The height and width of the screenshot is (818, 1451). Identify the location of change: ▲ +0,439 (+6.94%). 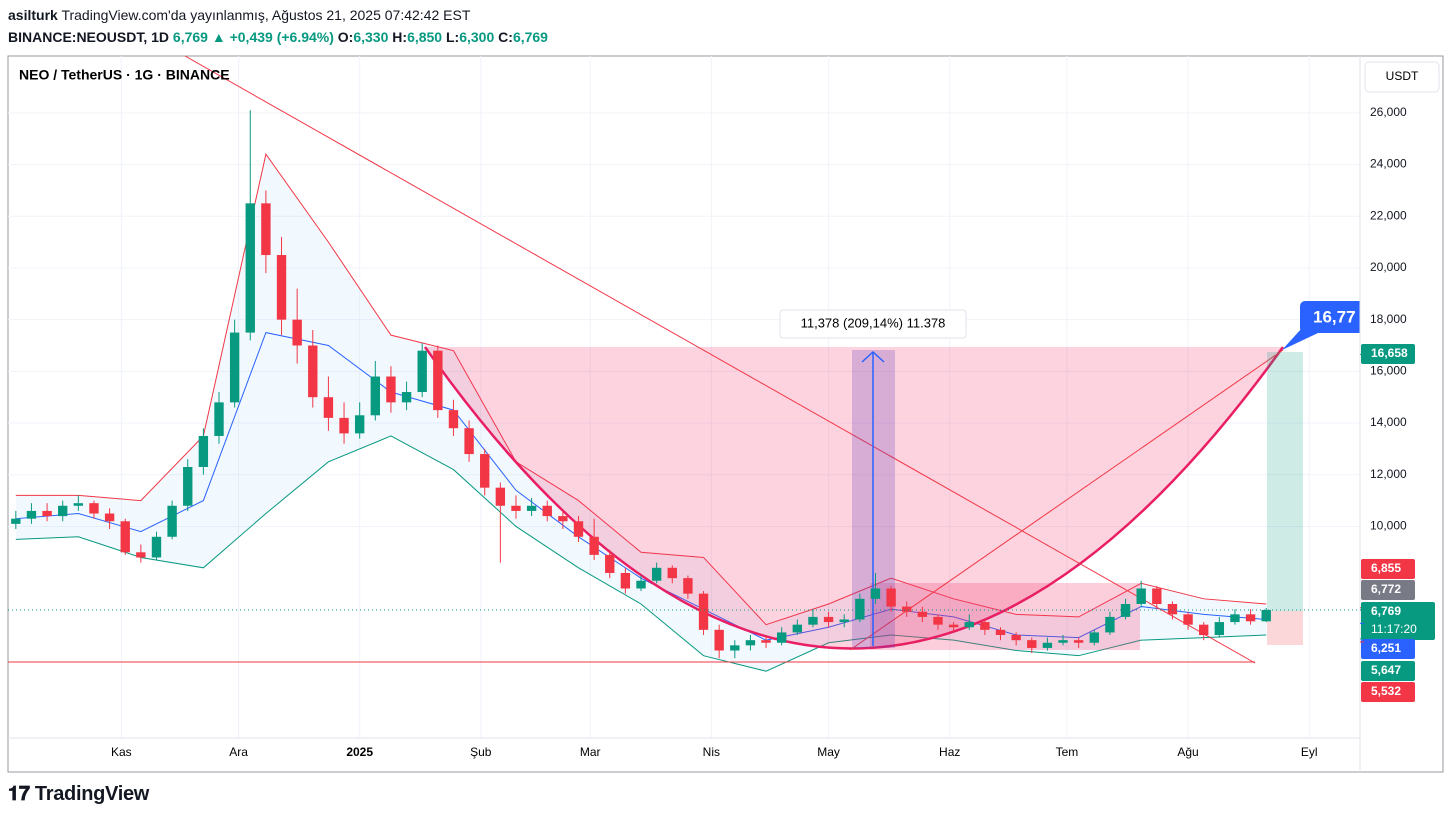
(272, 37).